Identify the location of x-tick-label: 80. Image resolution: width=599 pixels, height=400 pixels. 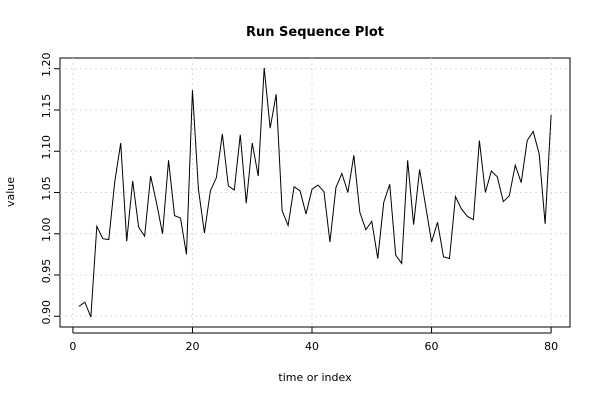
(551, 346).